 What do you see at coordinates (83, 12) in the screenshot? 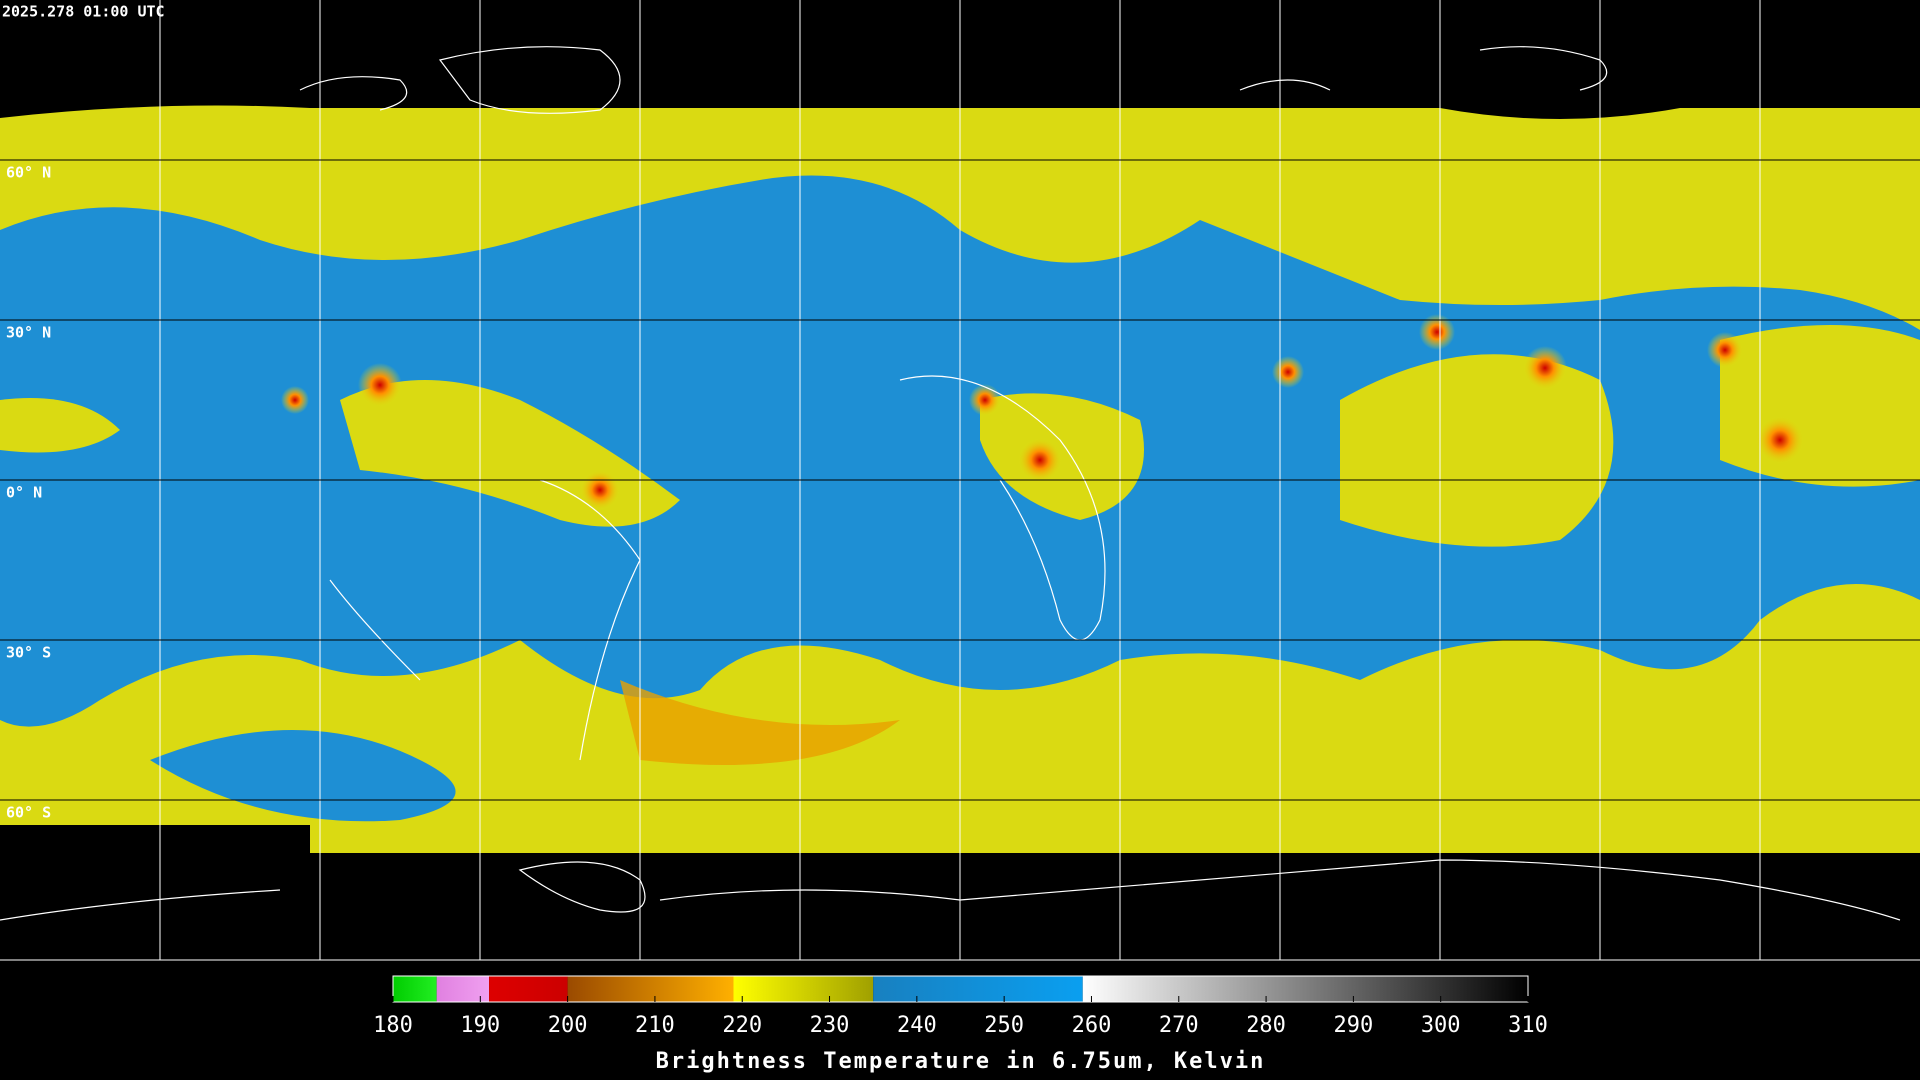
I see `timestamp: 2025.278 01:00 UTC` at bounding box center [83, 12].